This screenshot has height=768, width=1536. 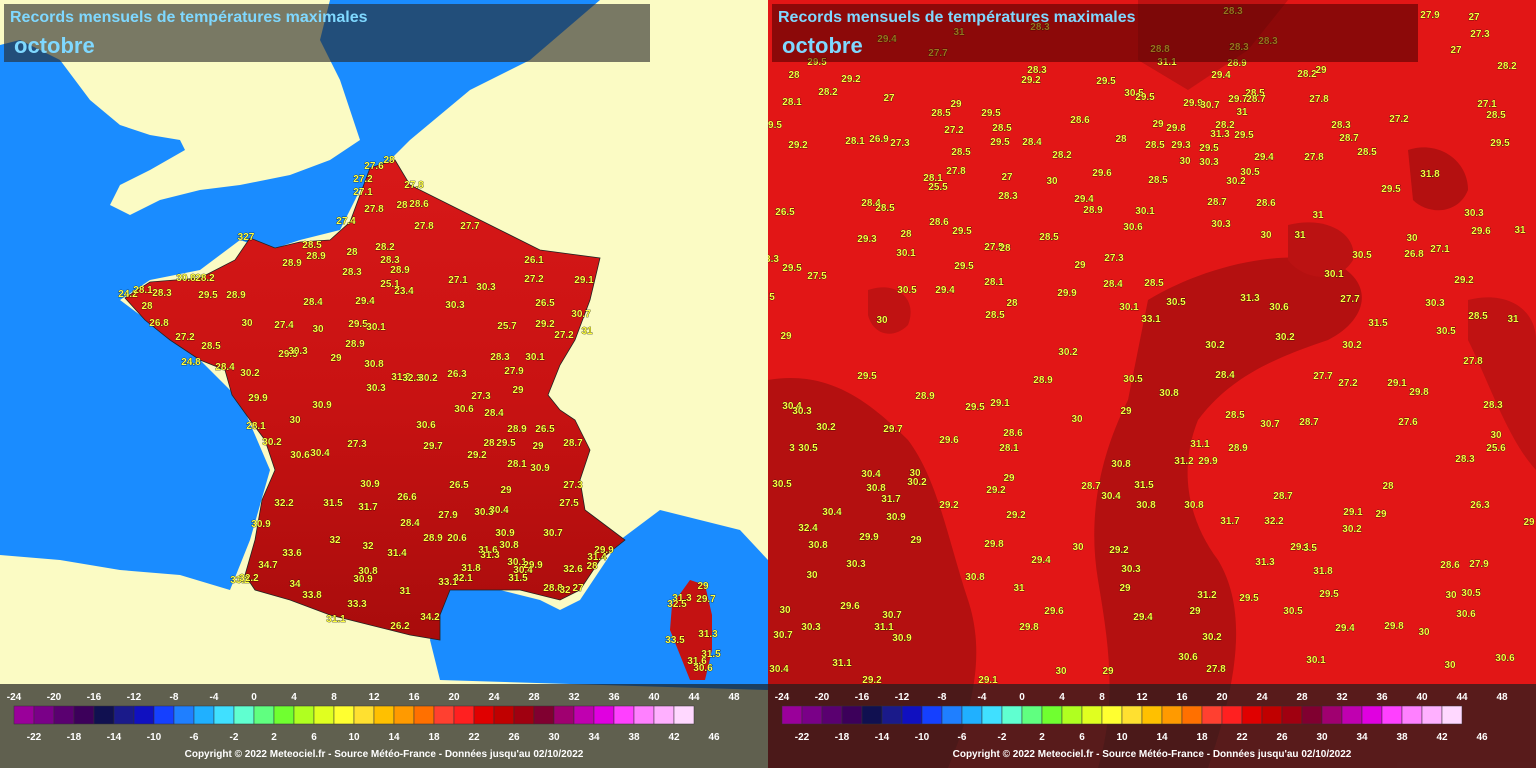 I want to click on temperature-value: 24.2, so click(x=128, y=294).